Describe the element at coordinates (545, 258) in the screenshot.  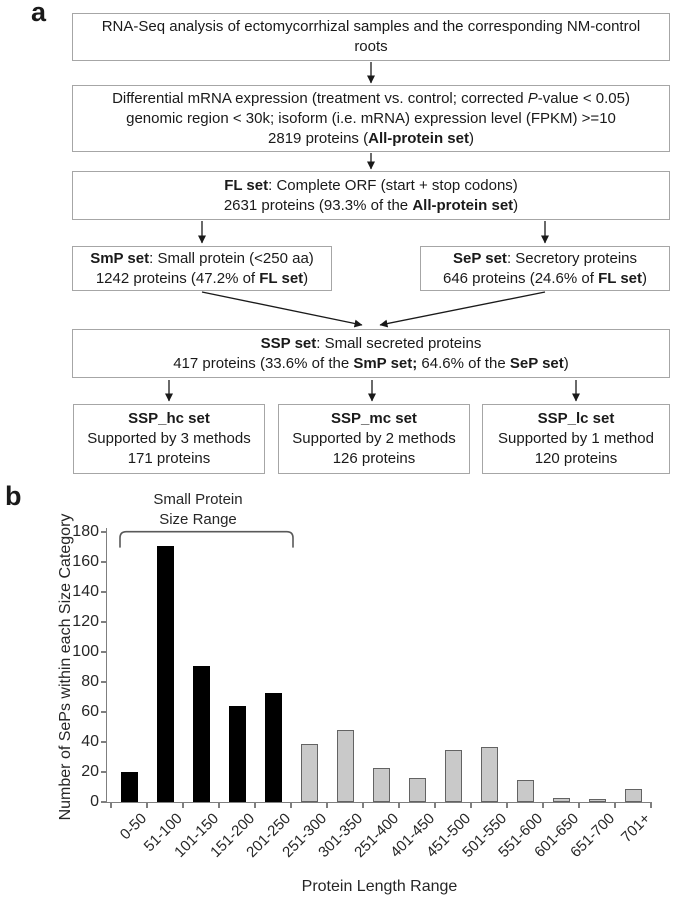
I see `box-text-line: SeP set: Secretory proteins` at that location.